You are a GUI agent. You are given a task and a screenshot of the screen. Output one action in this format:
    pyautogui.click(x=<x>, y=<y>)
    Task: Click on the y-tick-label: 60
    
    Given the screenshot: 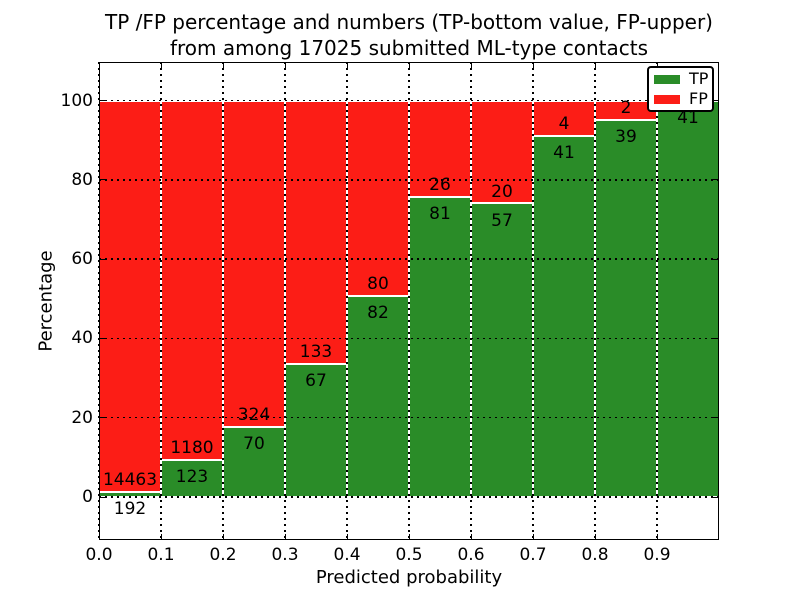 What is the action you would take?
    pyautogui.click(x=82, y=259)
    